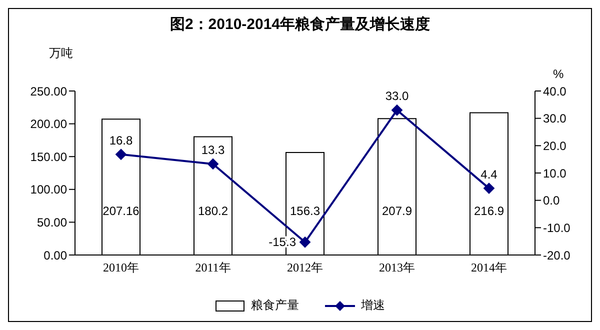 The height and width of the screenshot is (330, 600). Describe the element at coordinates (555, 91) in the screenshot. I see `y2-tick-label: 40.0` at that location.